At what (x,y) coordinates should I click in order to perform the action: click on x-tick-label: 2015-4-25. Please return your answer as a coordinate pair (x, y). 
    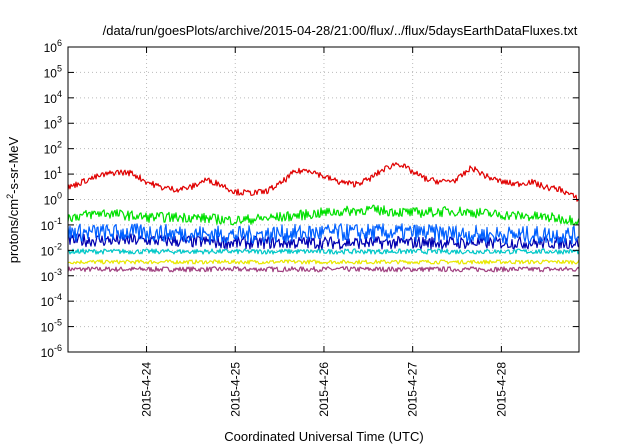
    Looking at the image, I should click on (235, 389).